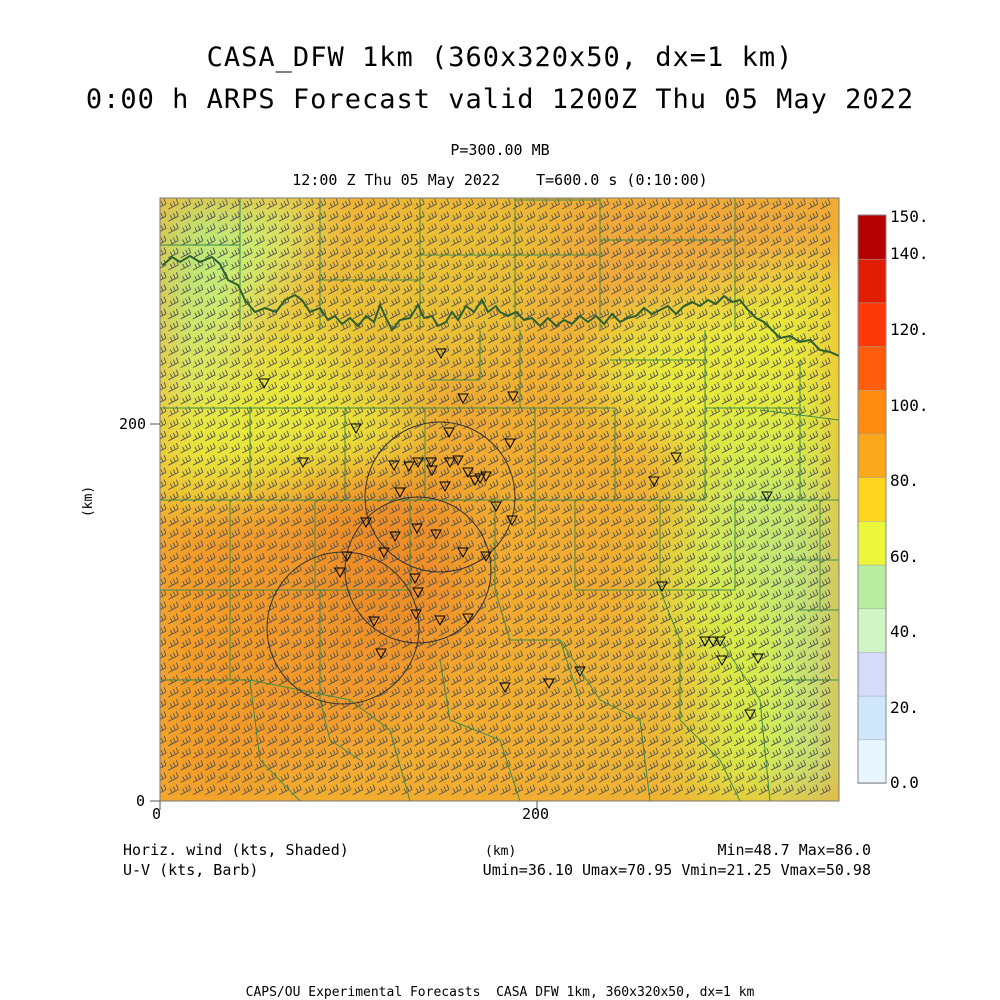 The image size is (1000, 1000). Describe the element at coordinates (500, 851) in the screenshot. I see `x-axis-label: (km)` at that location.